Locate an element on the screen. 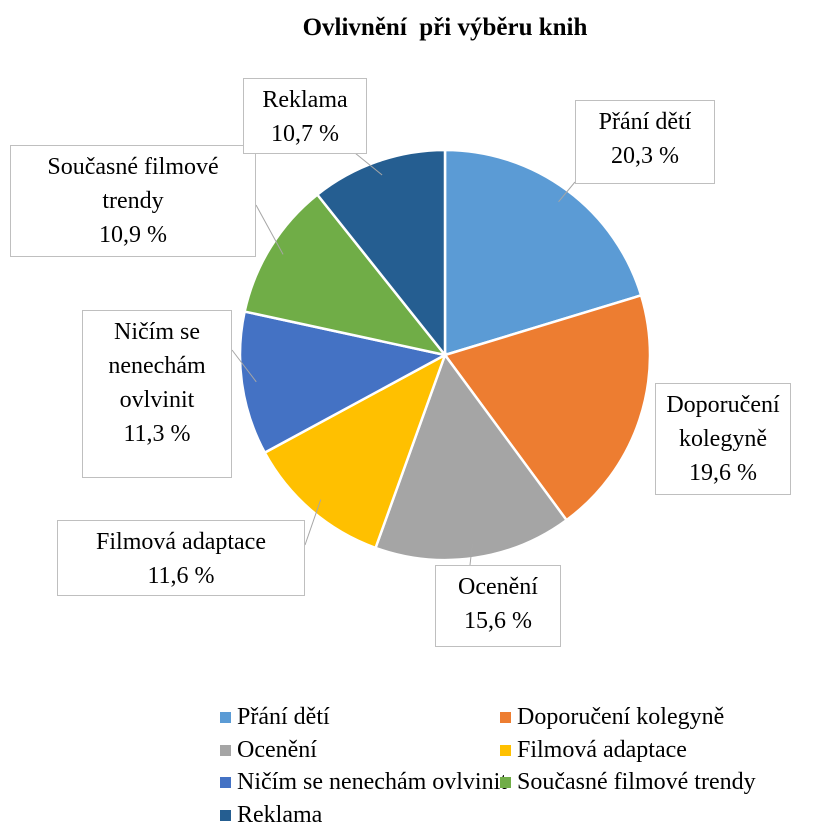 This screenshot has width=840, height=832. legend-label: Doporučení kolegyně is located at coordinates (621, 717).